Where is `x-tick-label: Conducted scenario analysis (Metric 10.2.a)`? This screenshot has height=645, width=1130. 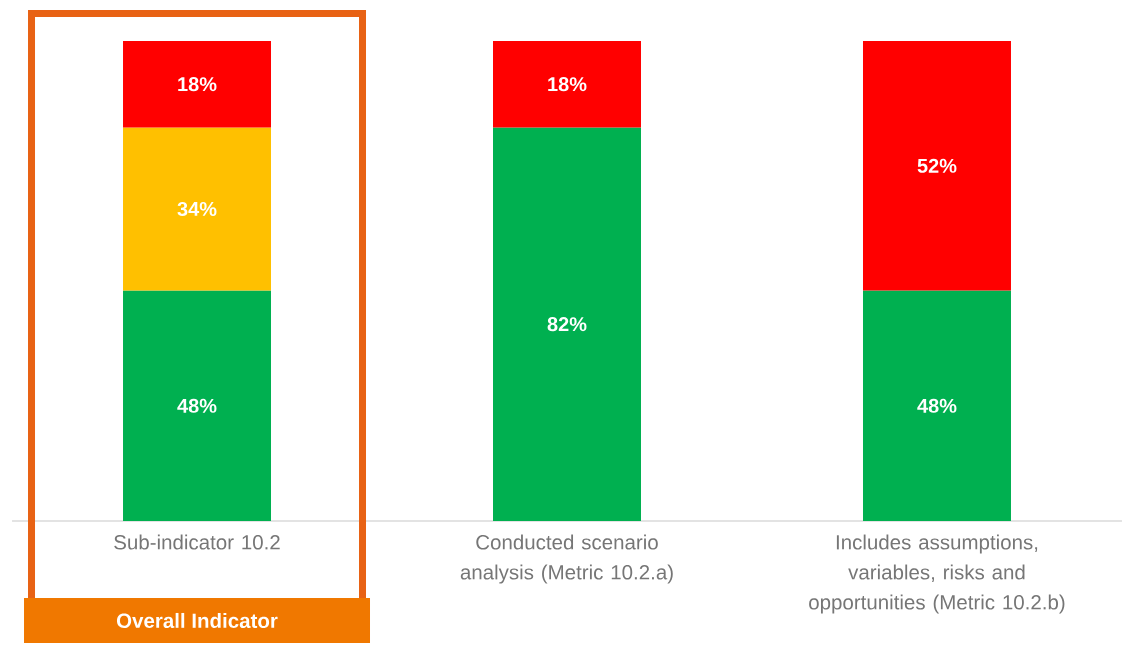
x-tick-label: Conducted scenario analysis (Metric 10.2.a) is located at coordinates (566, 559).